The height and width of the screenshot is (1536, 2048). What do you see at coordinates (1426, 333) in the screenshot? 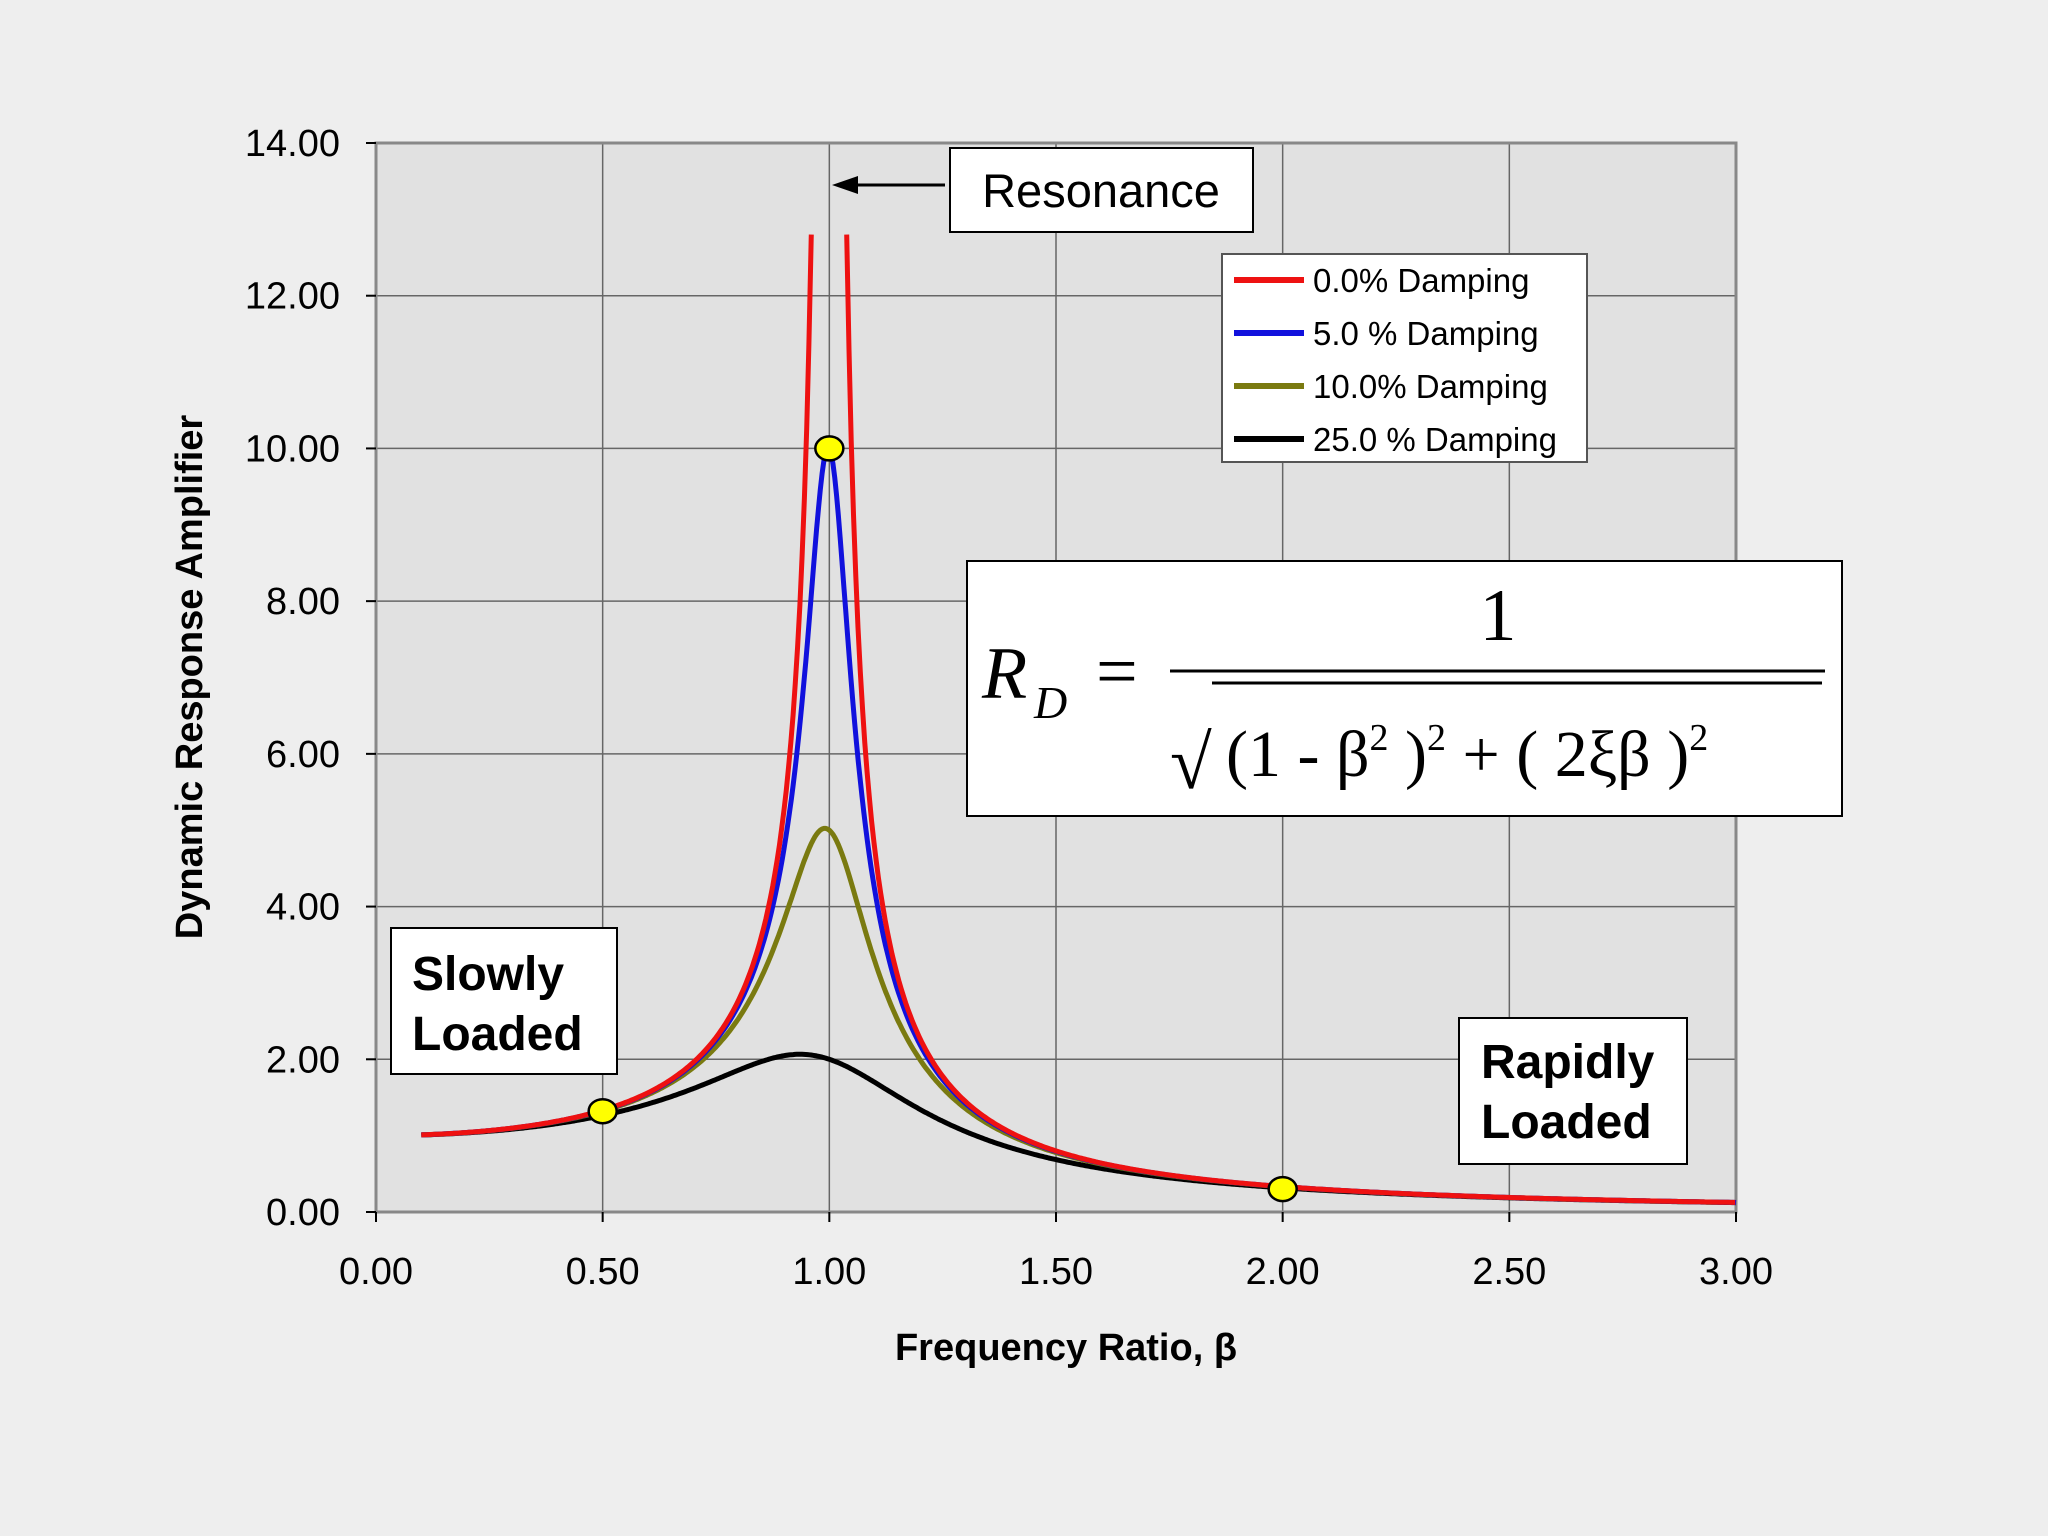
I see `legend-label-1: 5.0 % Damping` at bounding box center [1426, 333].